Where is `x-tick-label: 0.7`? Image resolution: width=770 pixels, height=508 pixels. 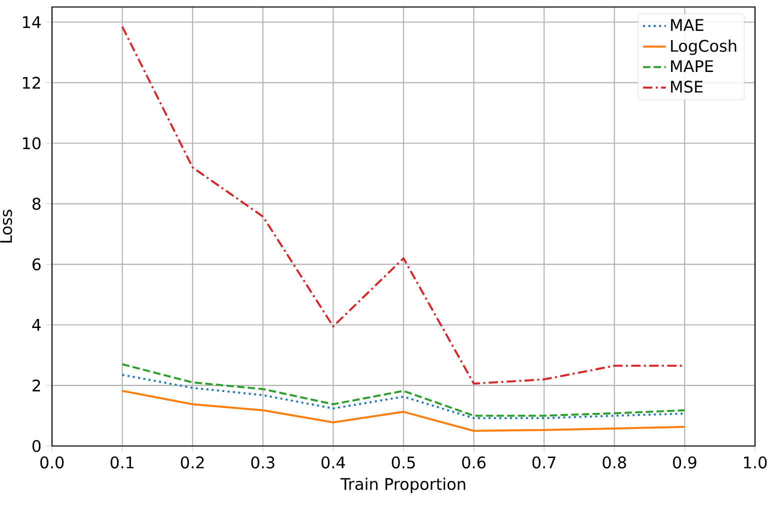 x-tick-label: 0.7 is located at coordinates (544, 462).